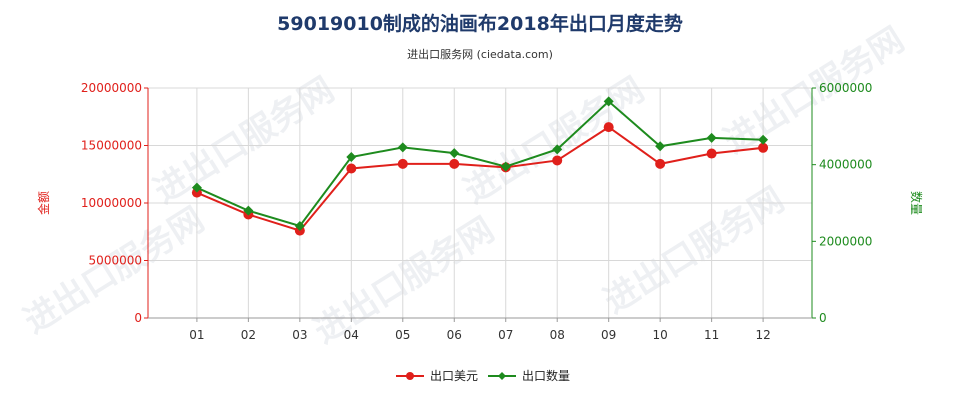 Image resolution: width=960 pixels, height=400 pixels. What do you see at coordinates (762, 335) in the screenshot?
I see `x-tick-label: 12` at bounding box center [762, 335].